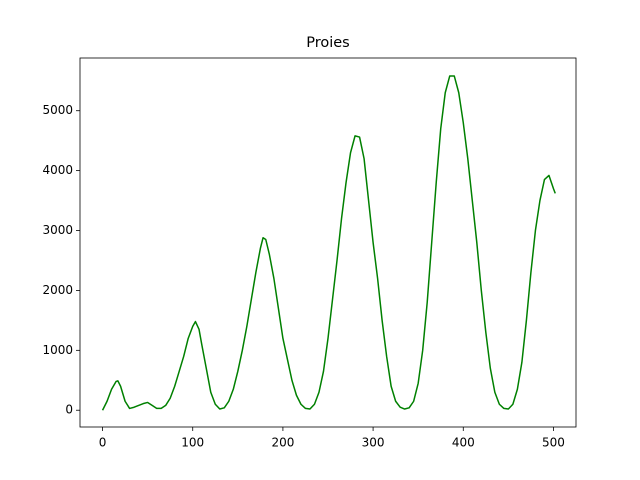  Describe the element at coordinates (103, 443) in the screenshot. I see `x-tick-label: 0` at that location.